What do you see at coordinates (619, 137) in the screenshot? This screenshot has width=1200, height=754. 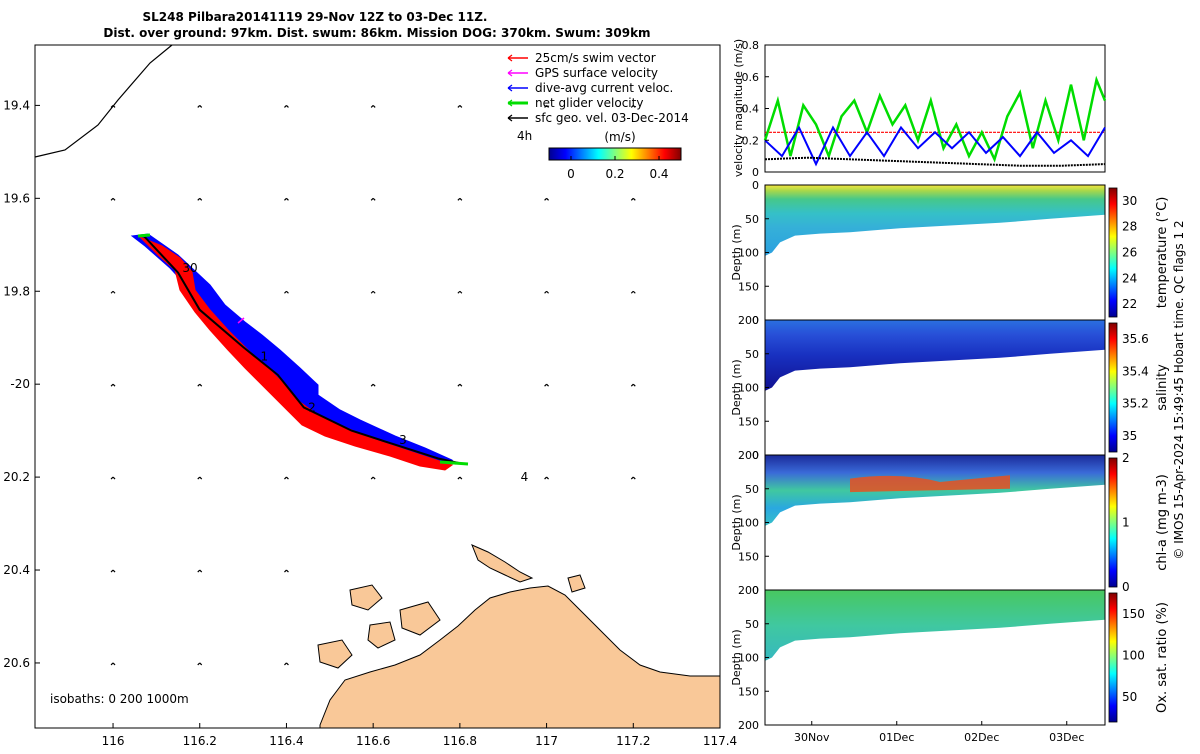 I see `map-colorbar-label: (m/s)` at bounding box center [619, 137].